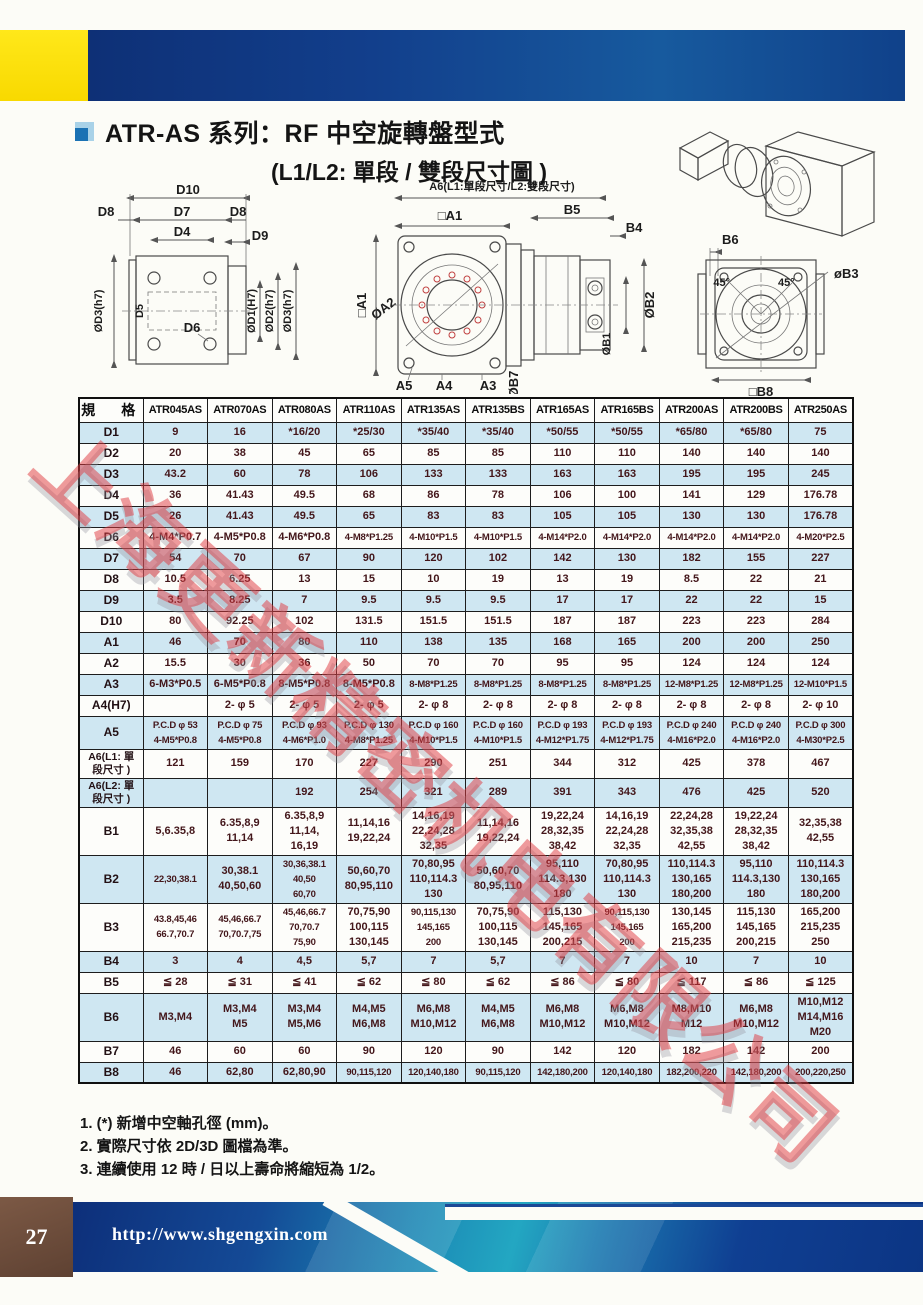  I want to click on table-cell: 223, so click(756, 621).